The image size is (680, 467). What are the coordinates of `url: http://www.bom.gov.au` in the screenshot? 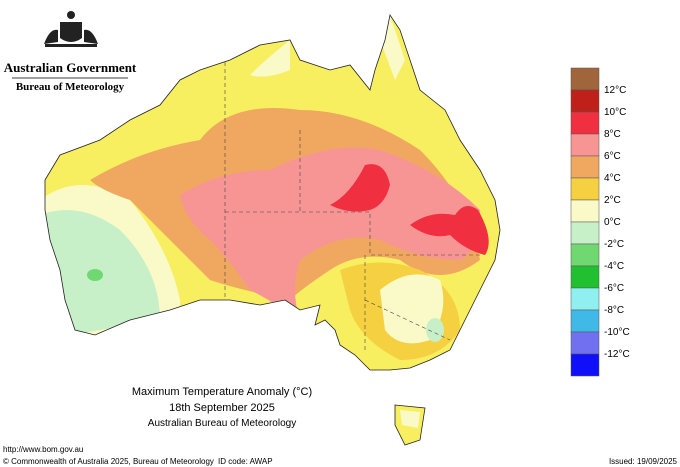 It's located at (43, 449).